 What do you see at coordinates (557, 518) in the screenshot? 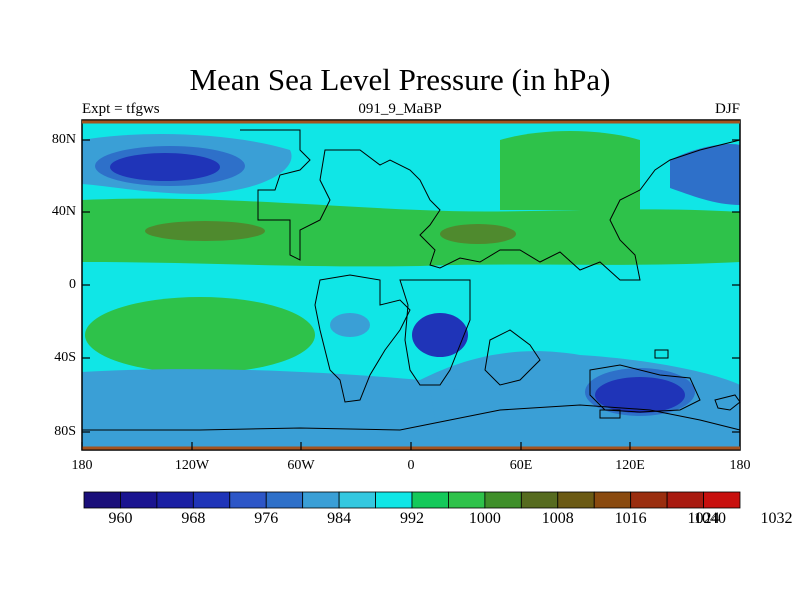
I see `colorbar-label-1008: 1008` at bounding box center [557, 518].